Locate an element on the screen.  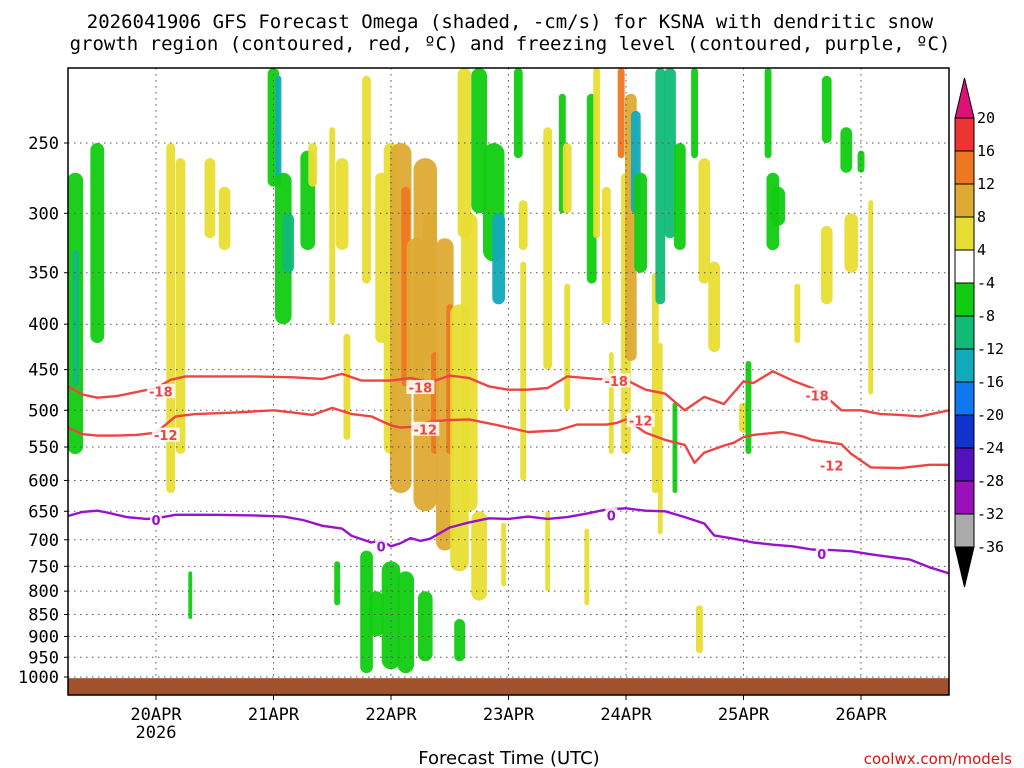
colorbar-label: 16 is located at coordinates (986, 151).